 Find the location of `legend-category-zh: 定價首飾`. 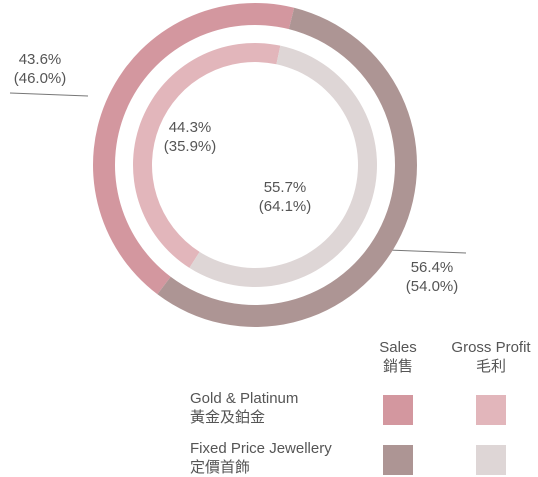

legend-category-zh: 定價首飾 is located at coordinates (220, 467).